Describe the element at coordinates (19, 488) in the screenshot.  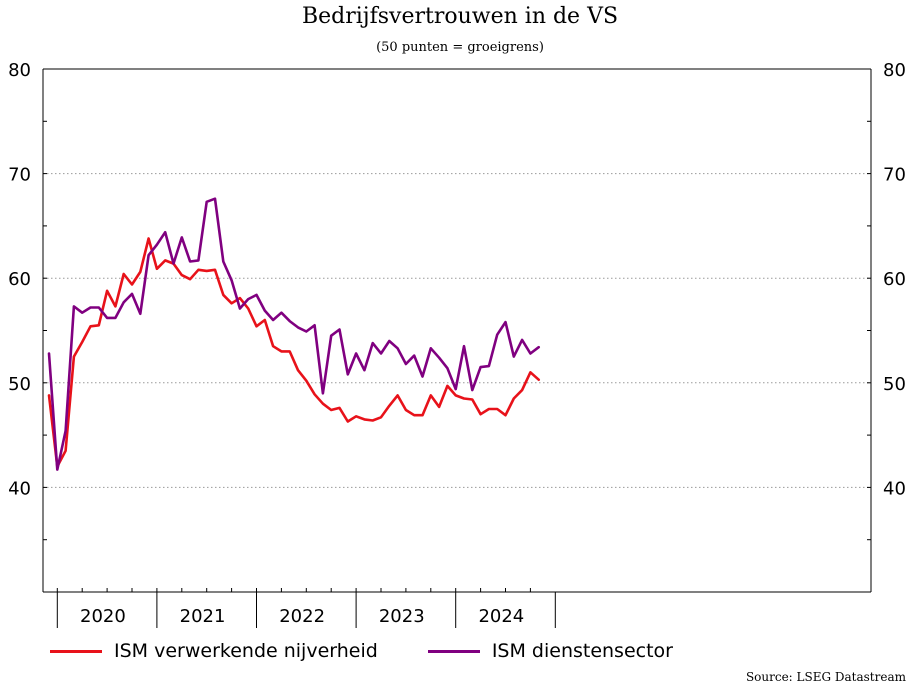
I see `y-tick-label-left-40: 40` at that location.